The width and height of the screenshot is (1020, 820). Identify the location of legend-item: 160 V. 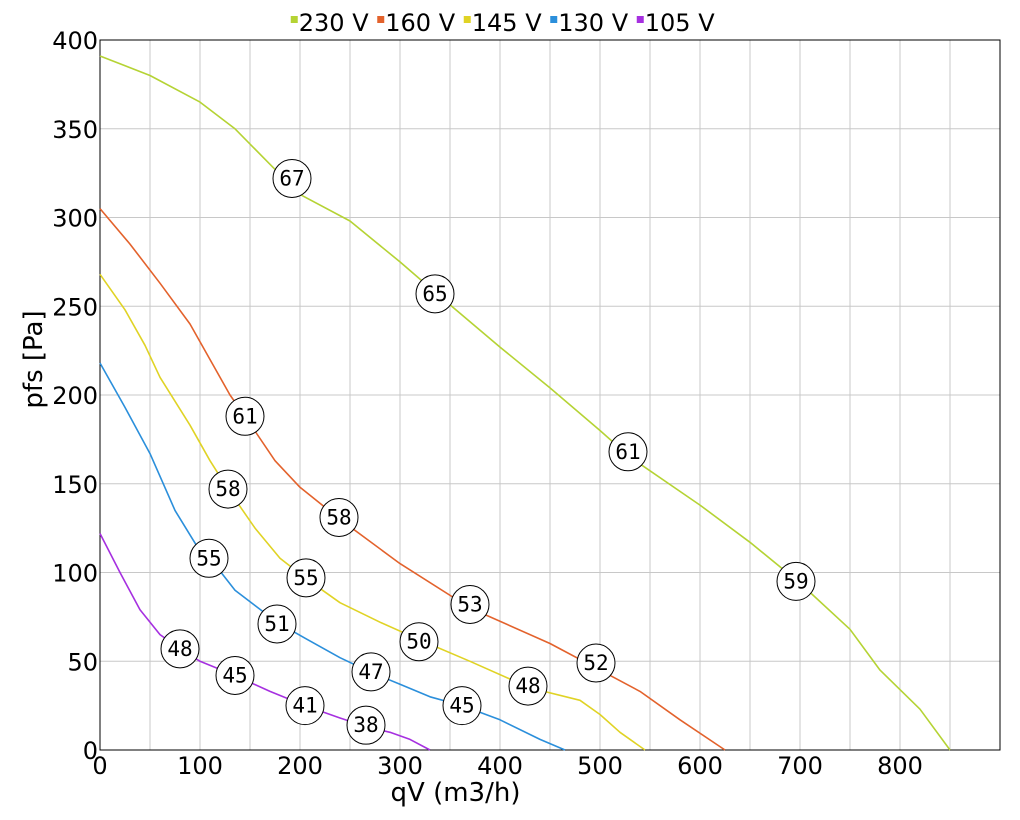
(416, 23).